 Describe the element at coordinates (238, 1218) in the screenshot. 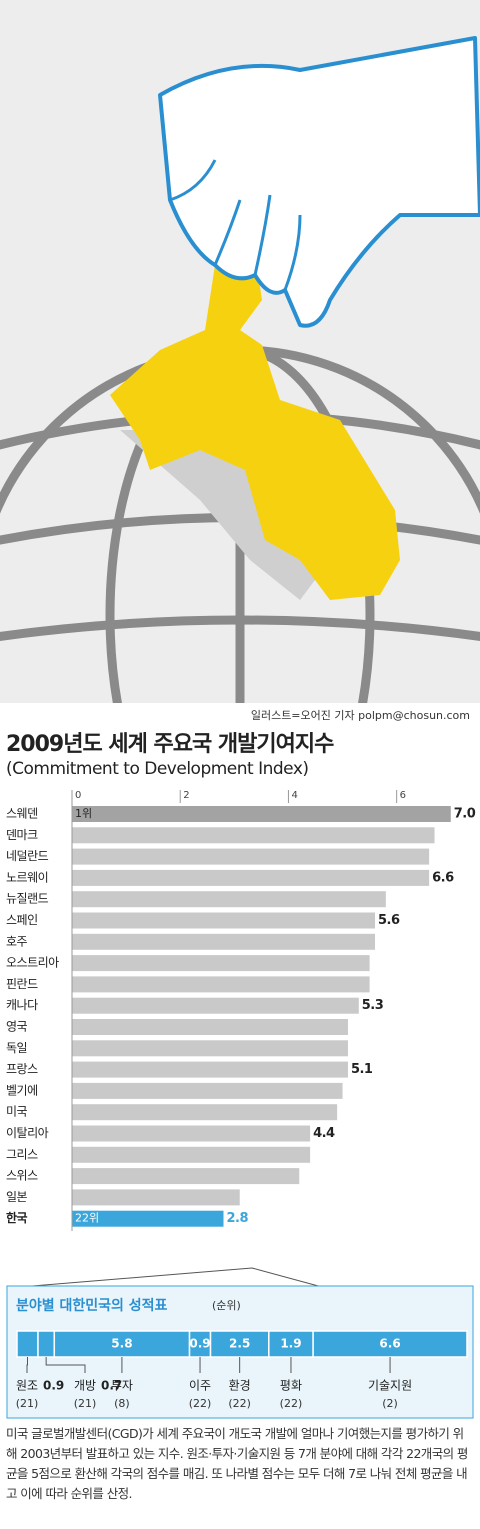

I see `value-label: 2.8` at that location.